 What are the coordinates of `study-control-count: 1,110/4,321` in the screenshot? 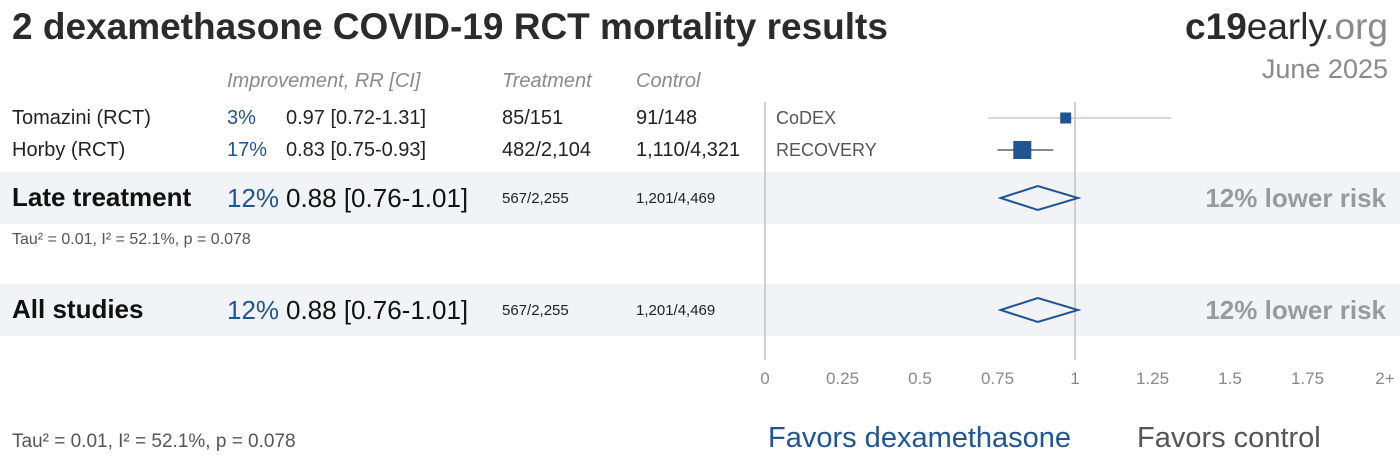 It's located at (688, 150).